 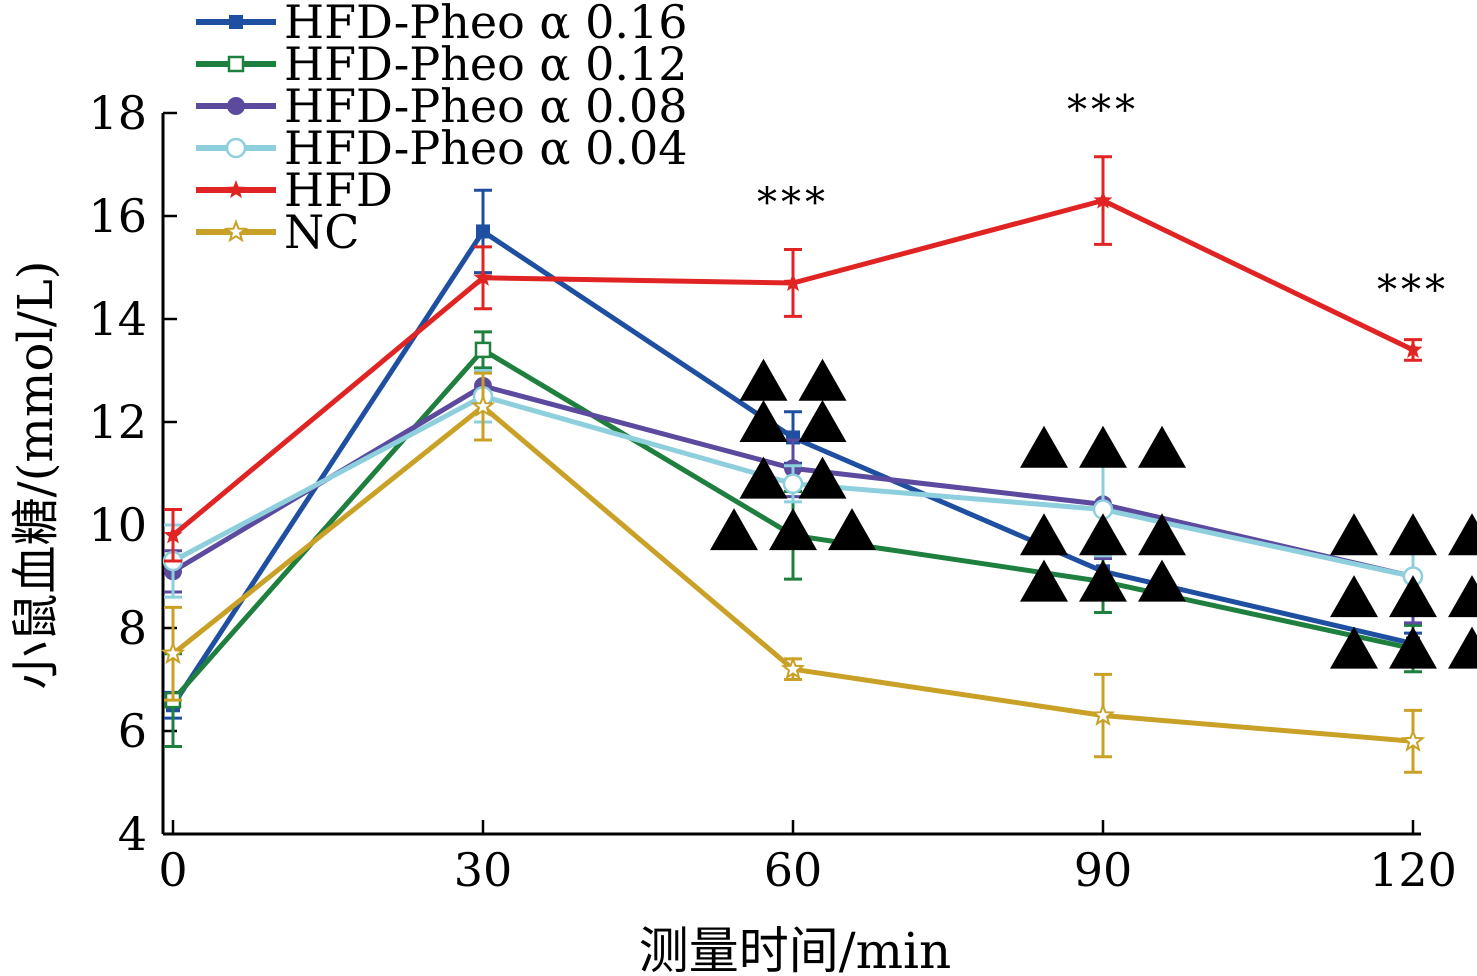 I want to click on y-tick-label: 14, so click(x=117, y=319).